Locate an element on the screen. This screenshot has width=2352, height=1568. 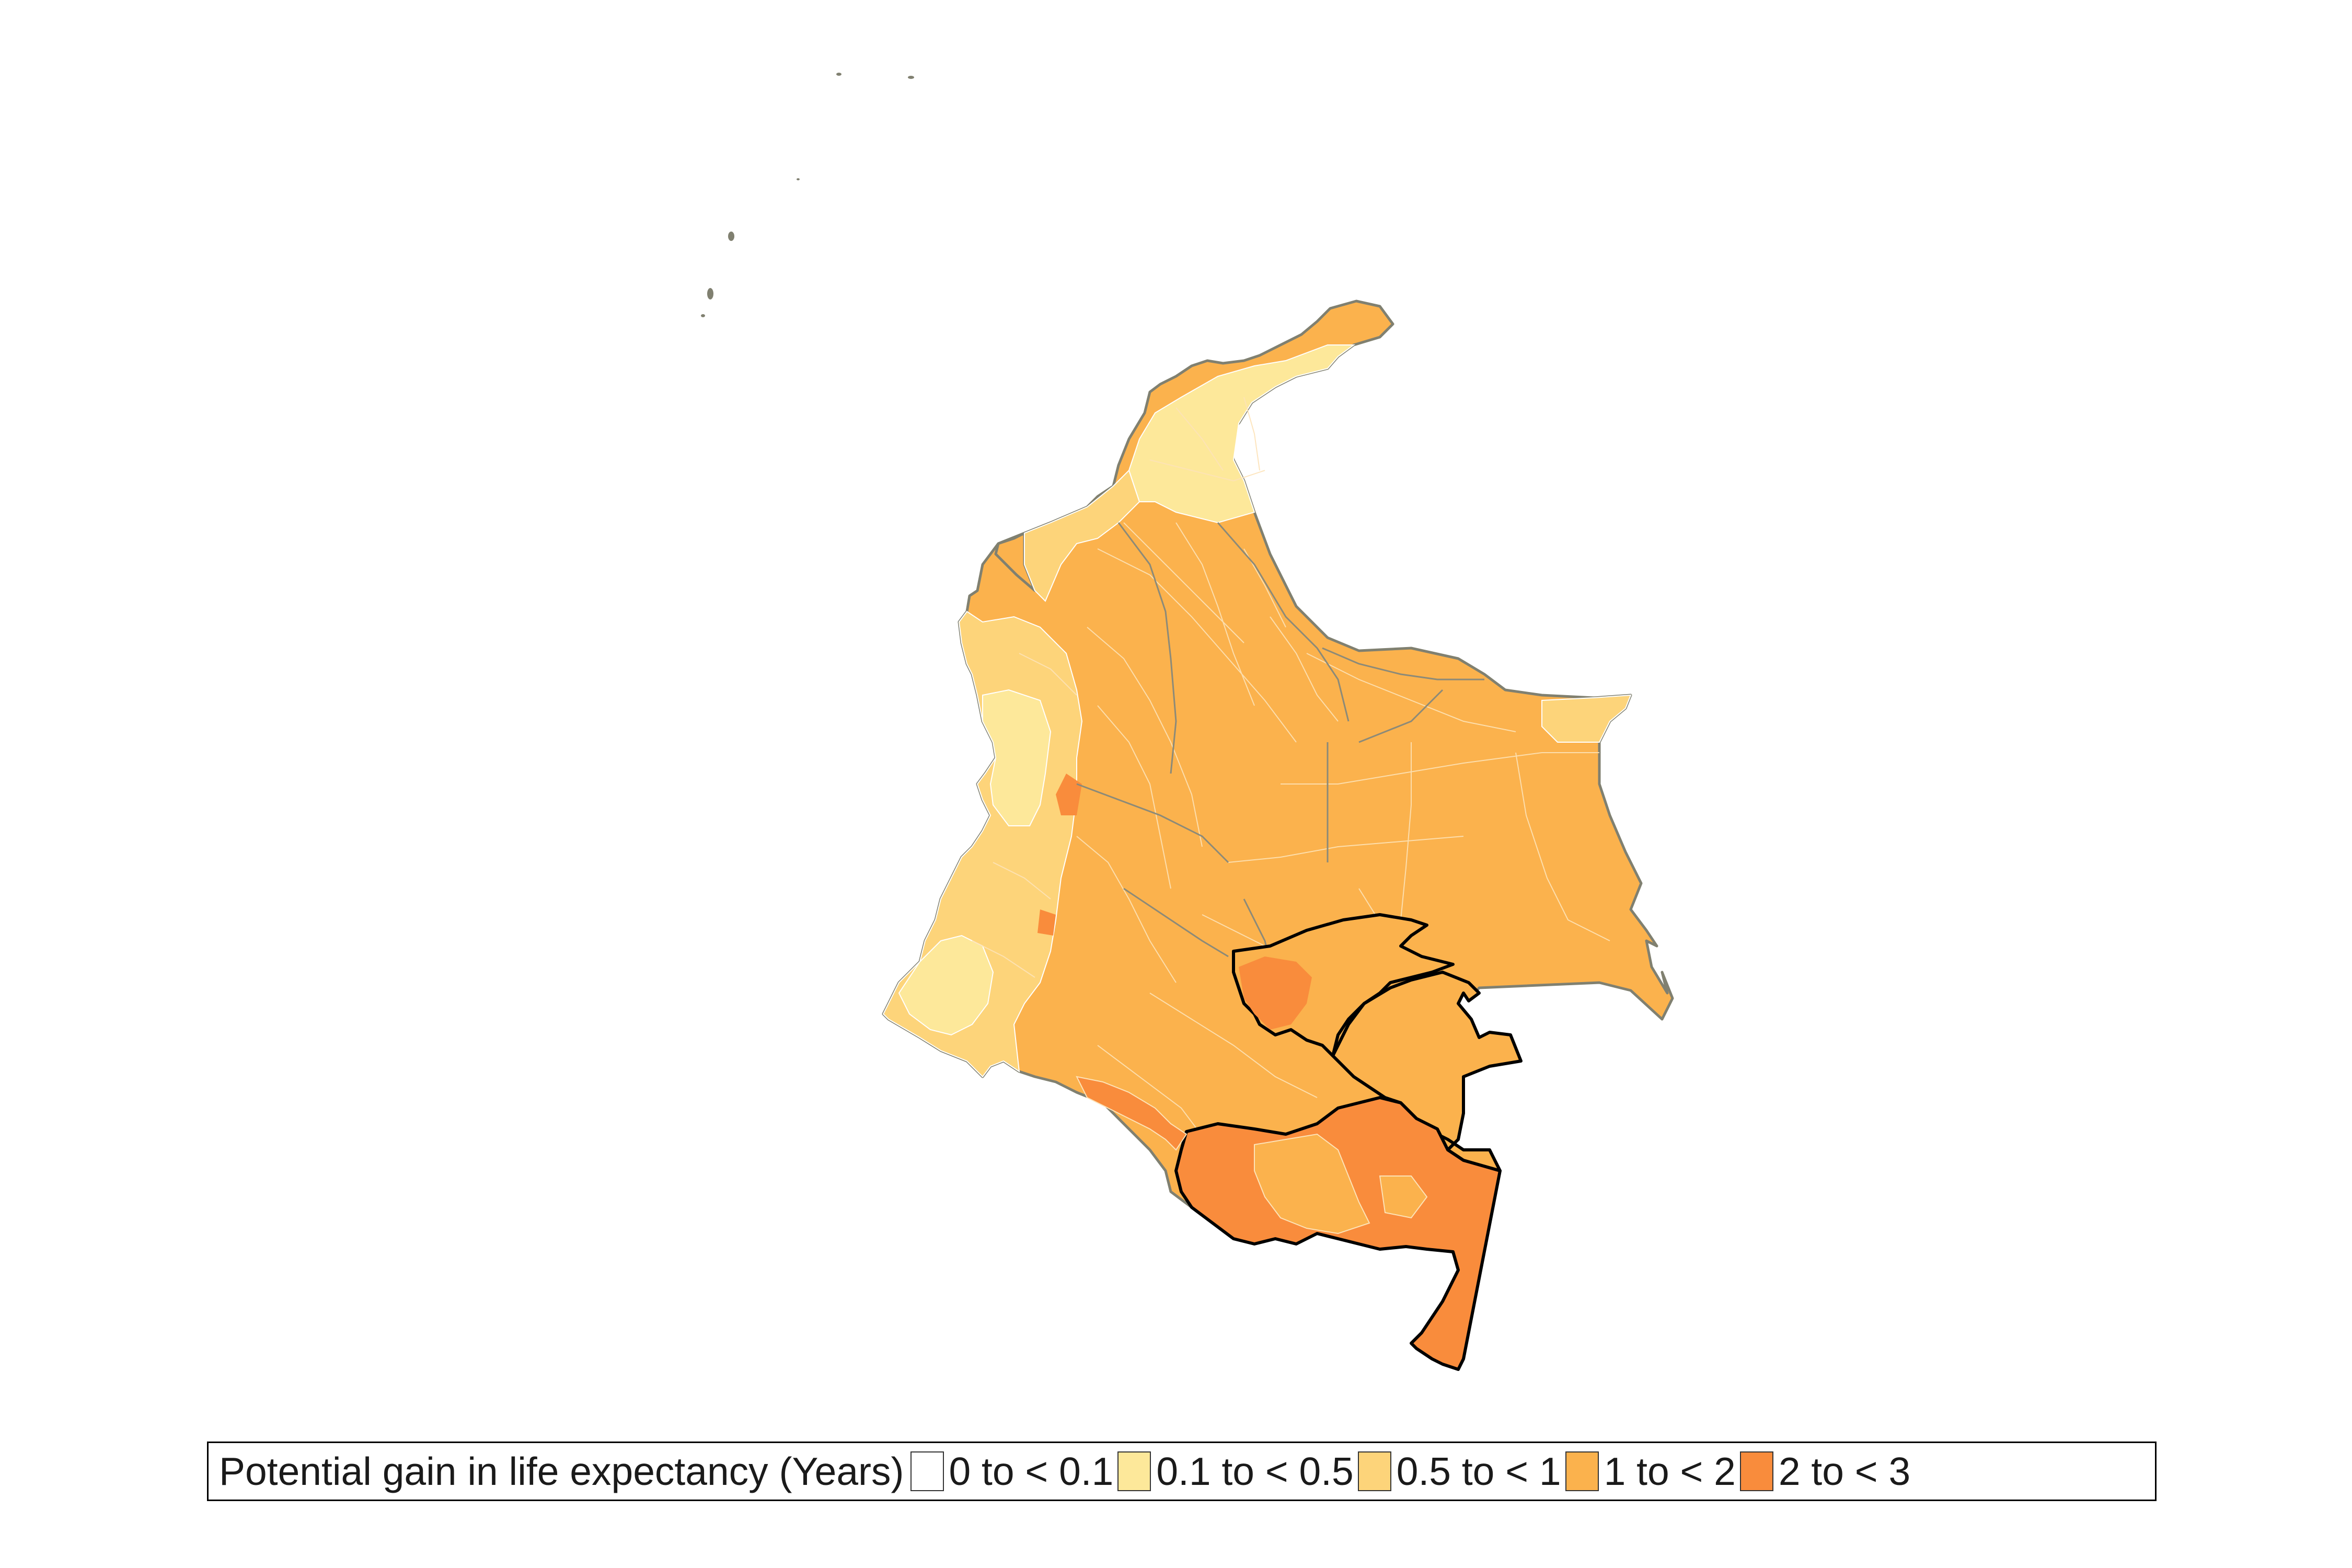
legend-item: 0.5 to < 1 is located at coordinates (1459, 1471).